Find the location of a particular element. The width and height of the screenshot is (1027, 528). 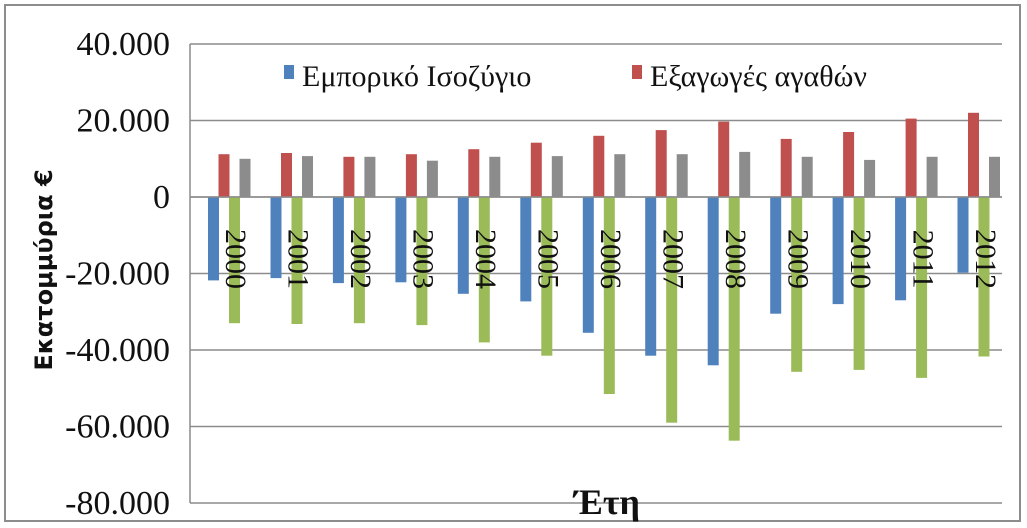

y-tick-label: -20.000 is located at coordinates (117, 274).